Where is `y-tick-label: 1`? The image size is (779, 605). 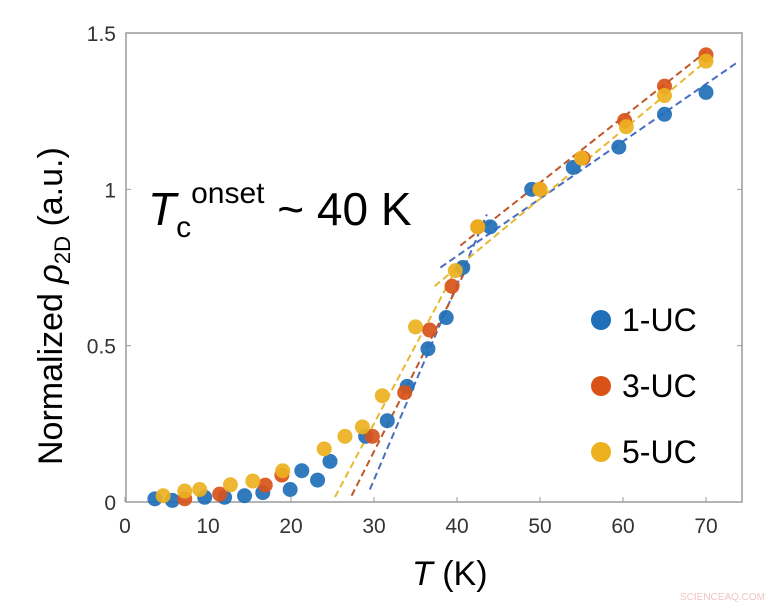 y-tick-label: 1 is located at coordinates (110, 190).